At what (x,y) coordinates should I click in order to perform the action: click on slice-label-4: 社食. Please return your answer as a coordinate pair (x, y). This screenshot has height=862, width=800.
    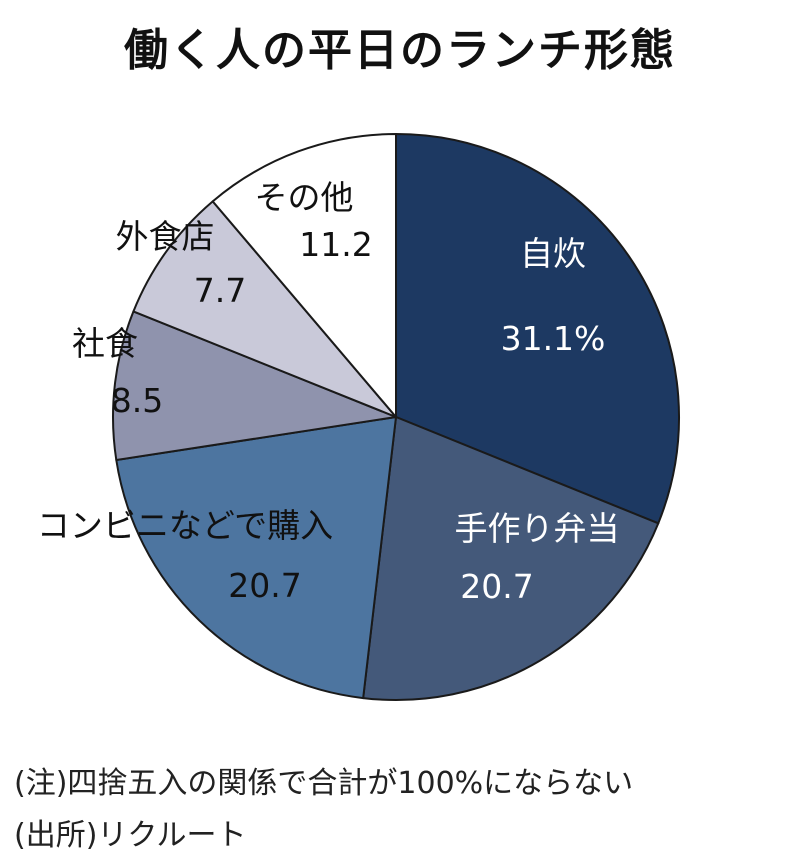
    Looking at the image, I should click on (105, 343).